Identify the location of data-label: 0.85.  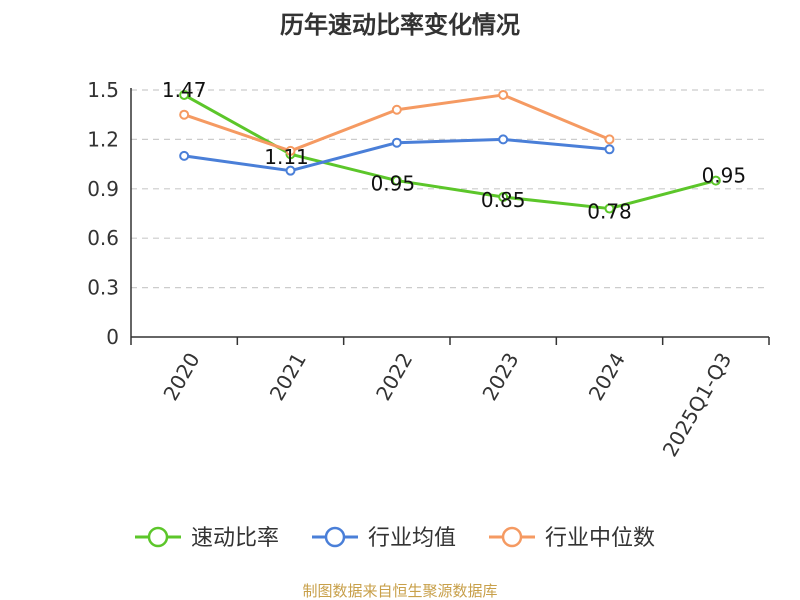
(503, 200).